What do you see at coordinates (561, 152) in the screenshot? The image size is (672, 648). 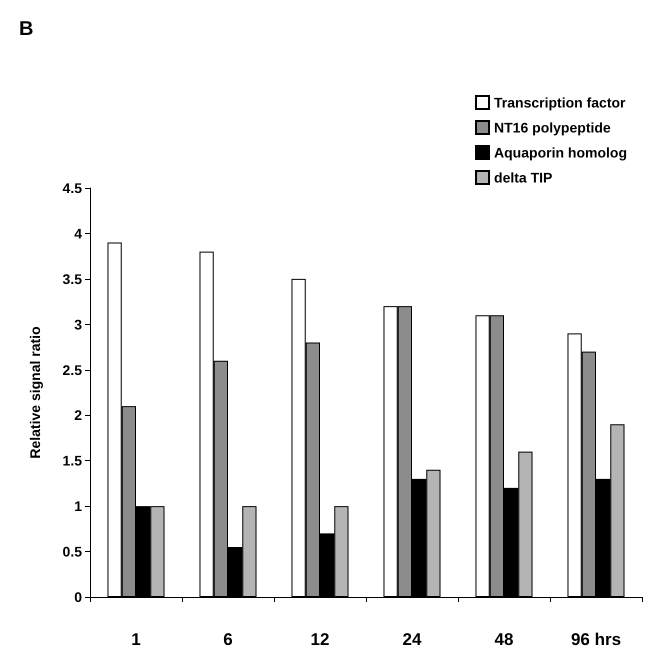 I see `legend-label: Aquaporin homolog` at bounding box center [561, 152].